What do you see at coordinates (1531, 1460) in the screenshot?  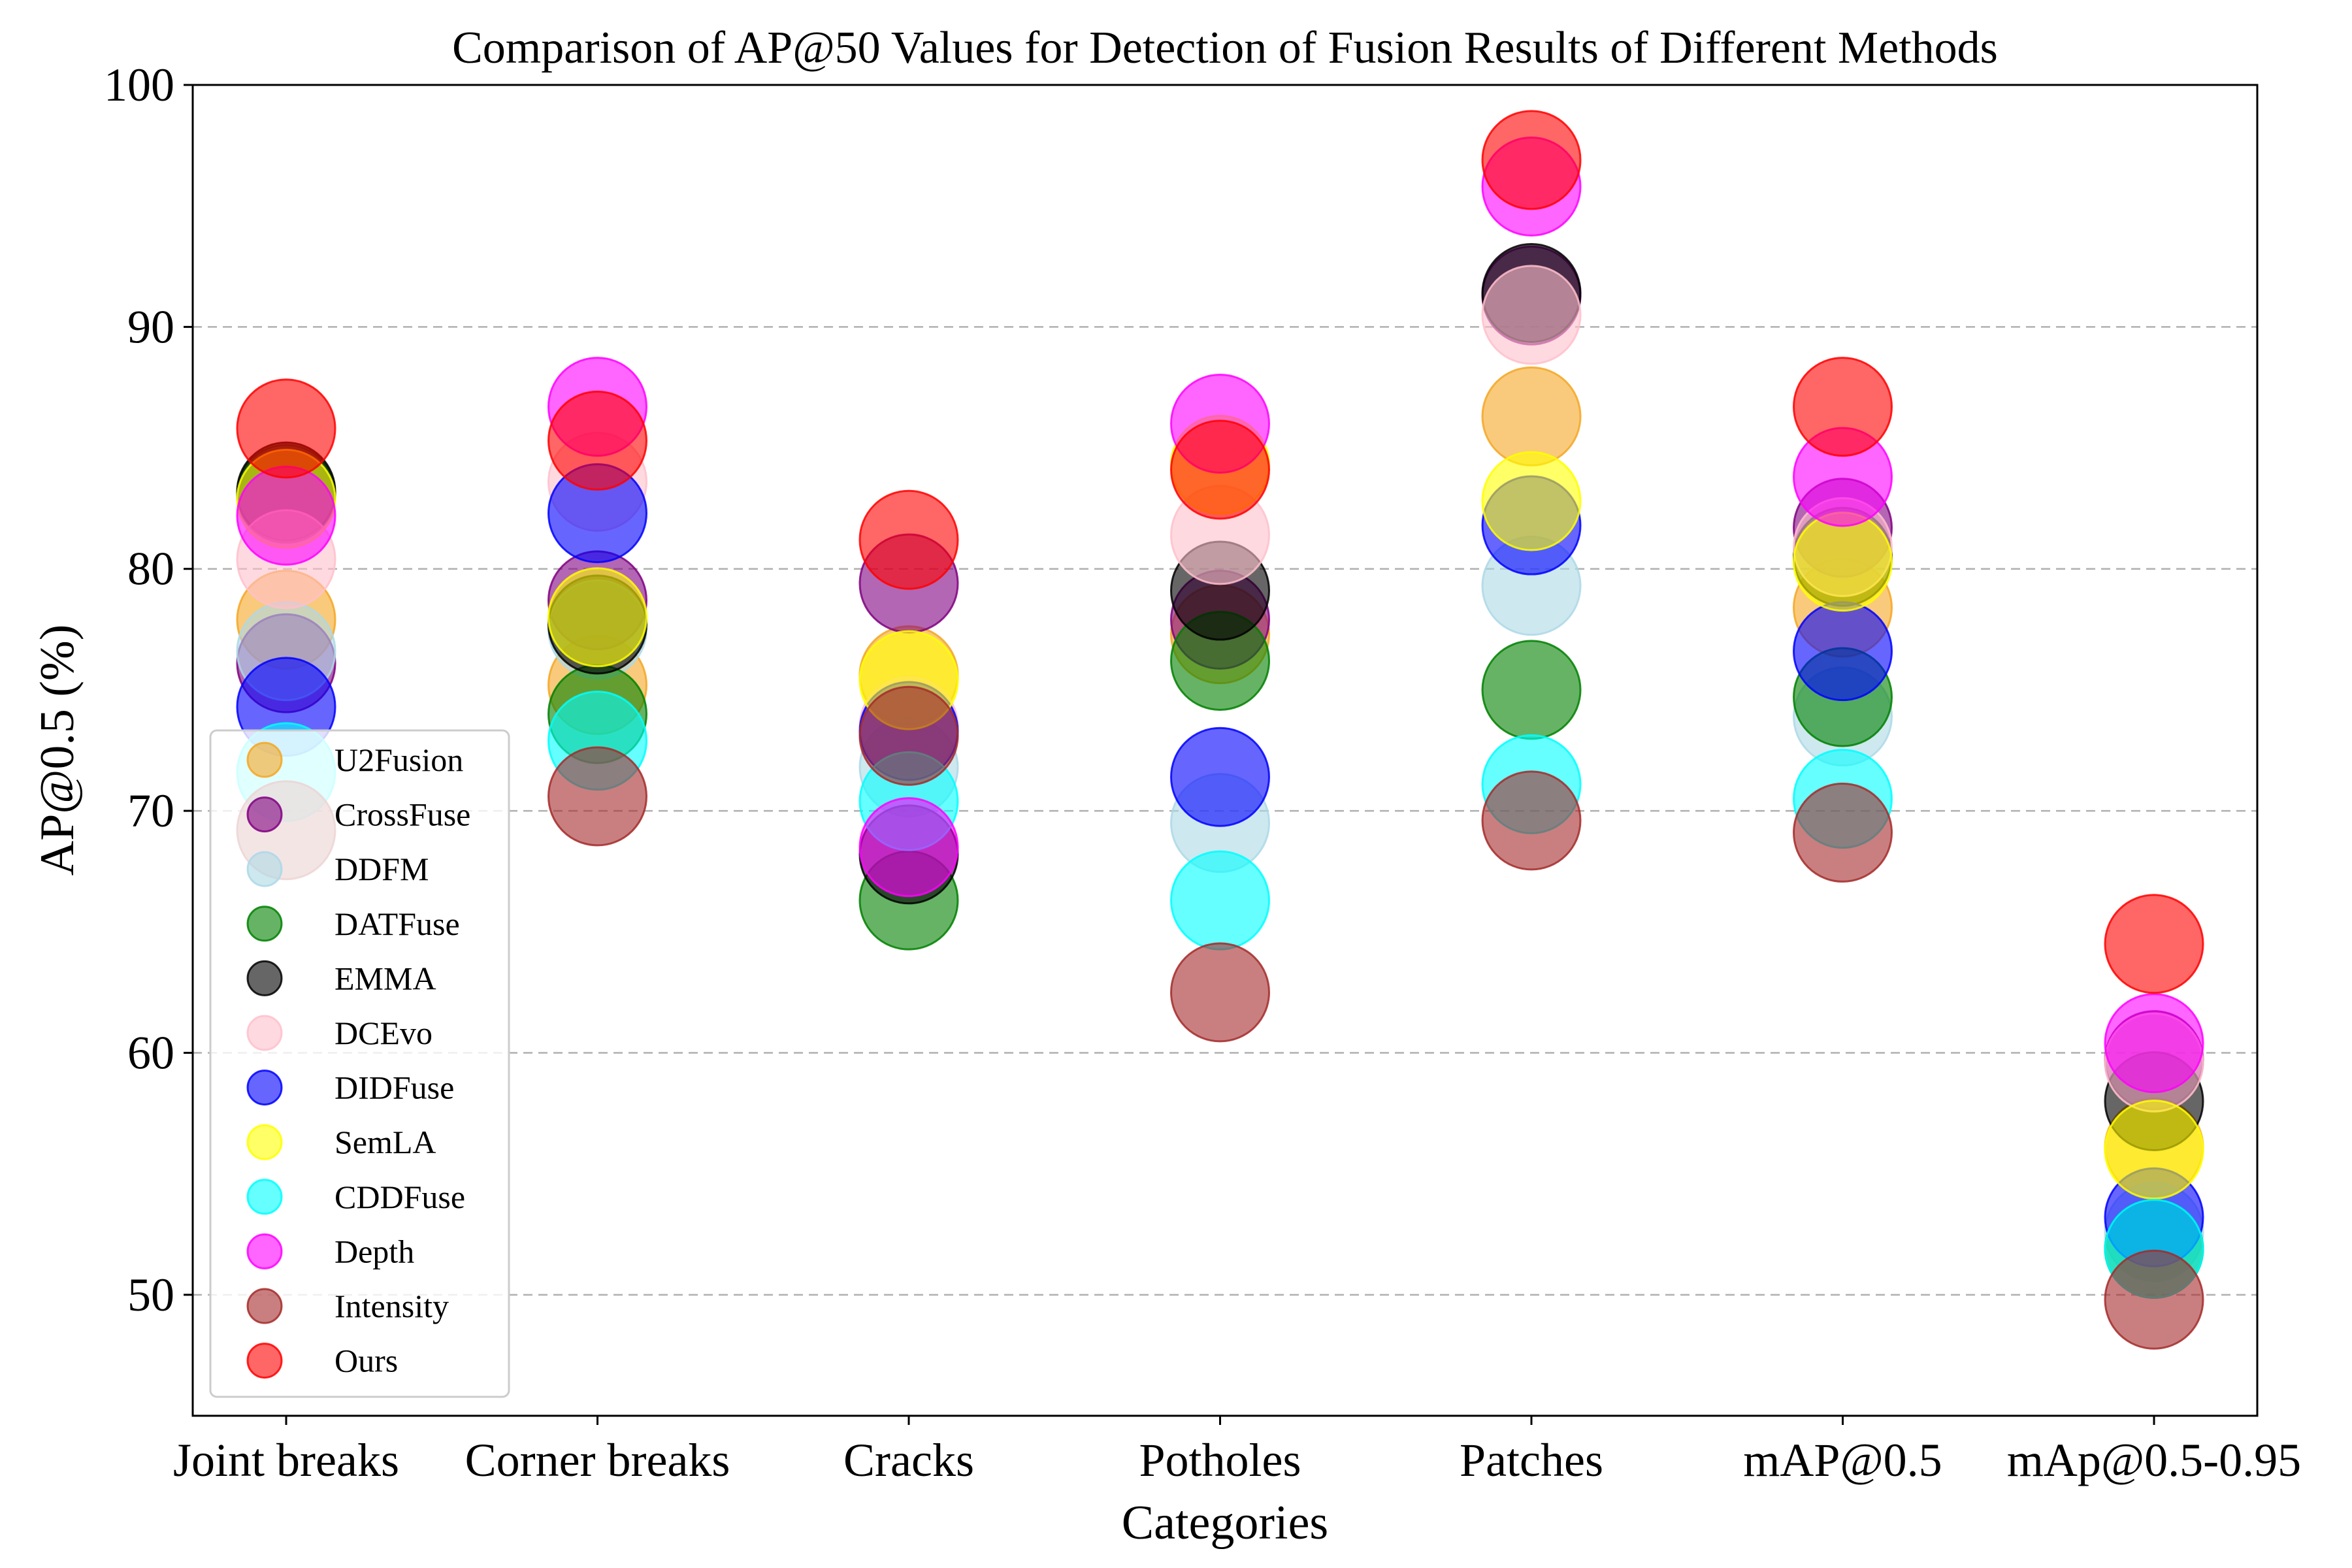 I see `x-tick-label: Patches` at bounding box center [1531, 1460].